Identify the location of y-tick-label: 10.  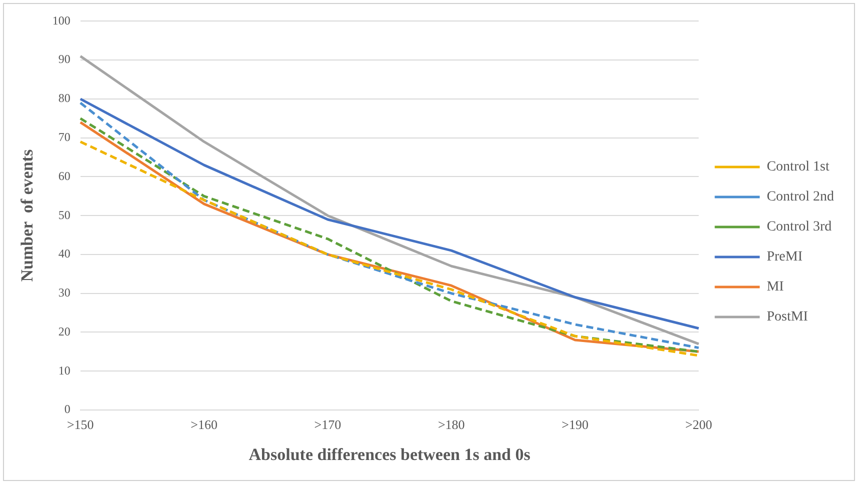
(64, 370).